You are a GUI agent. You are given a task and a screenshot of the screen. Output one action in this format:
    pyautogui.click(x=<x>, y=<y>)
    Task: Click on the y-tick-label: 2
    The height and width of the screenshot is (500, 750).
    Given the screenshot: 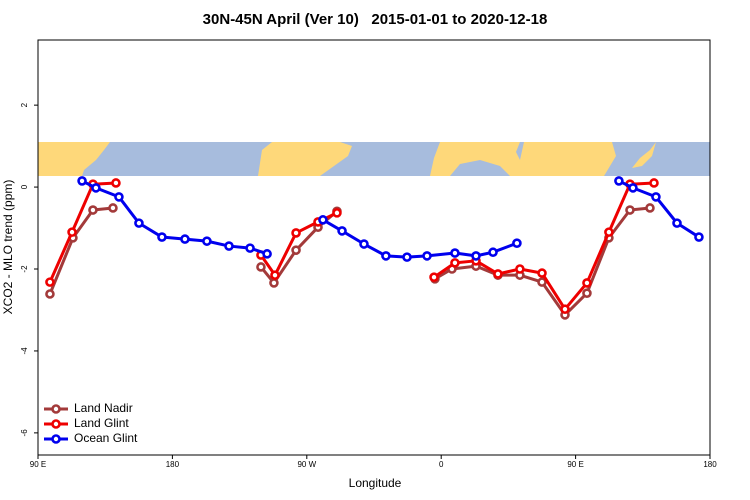 What is the action you would take?
    pyautogui.click(x=24, y=104)
    